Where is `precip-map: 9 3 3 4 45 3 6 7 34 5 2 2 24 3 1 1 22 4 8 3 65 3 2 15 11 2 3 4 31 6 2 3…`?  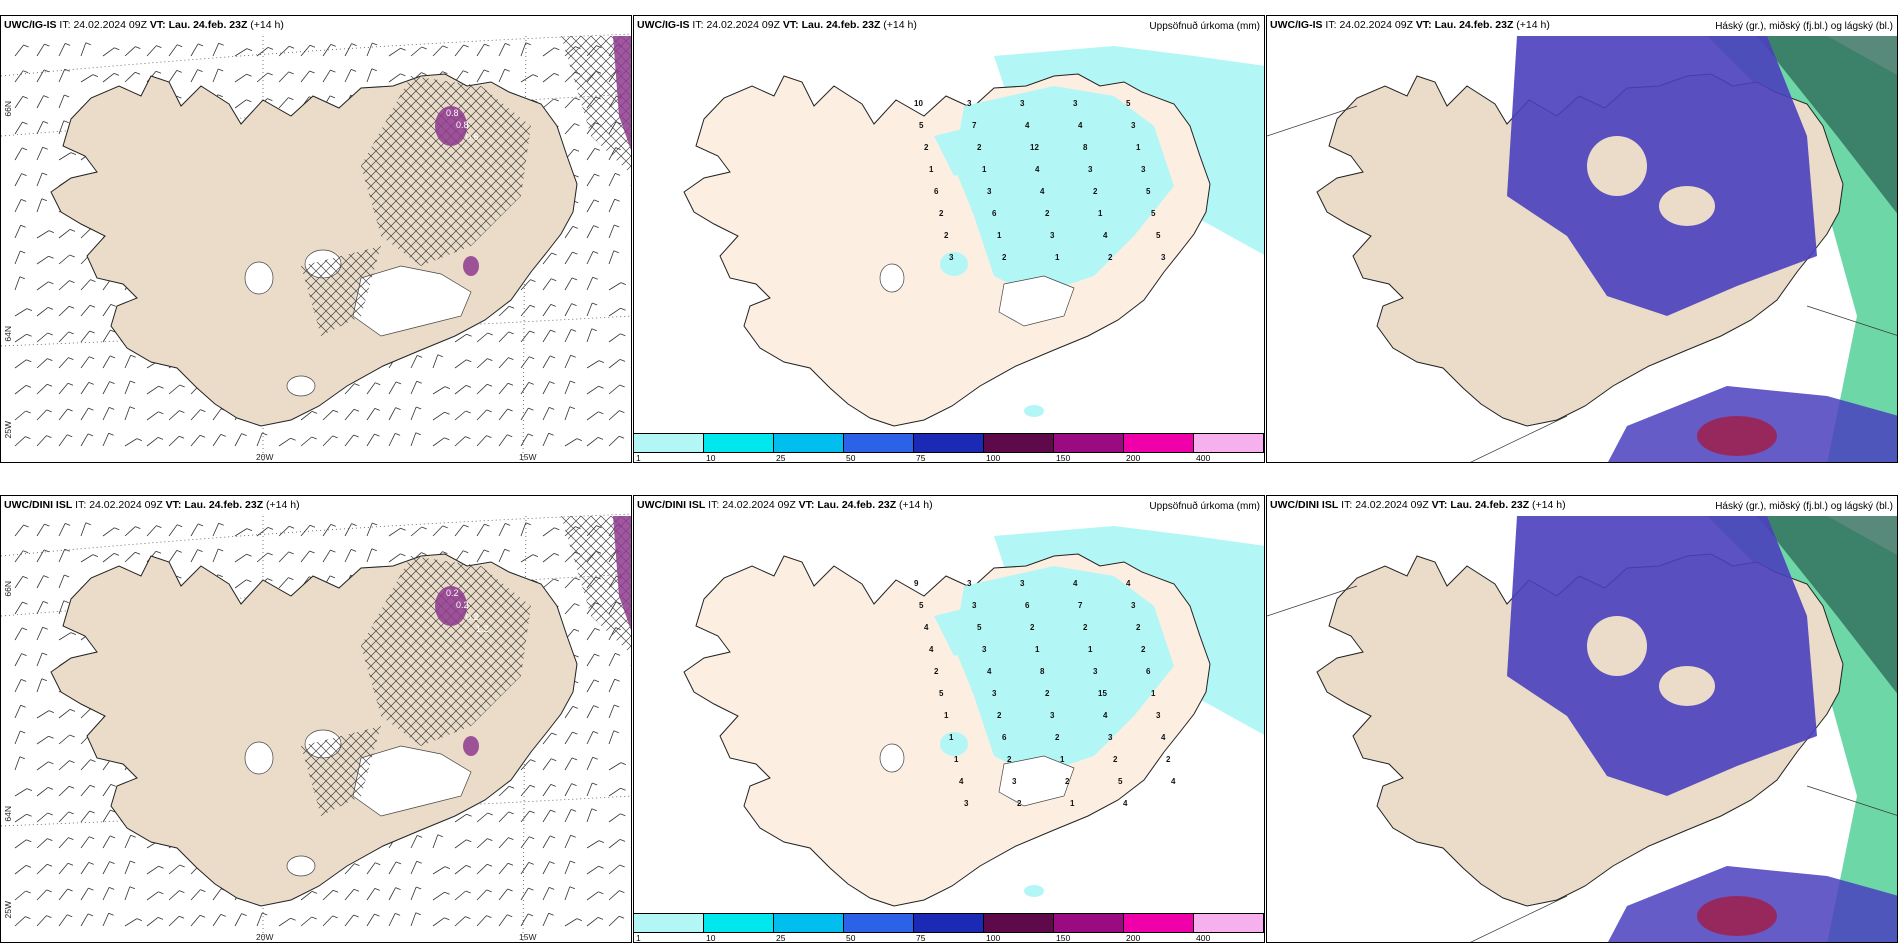
precip-map: 9 3 3 4 45 3 6 7 34 5 2 2 24 3 1 1 22 4 8 3 65 3 2 15 11 2 3 4 31 6 2 3… is located at coordinates (973, 716).